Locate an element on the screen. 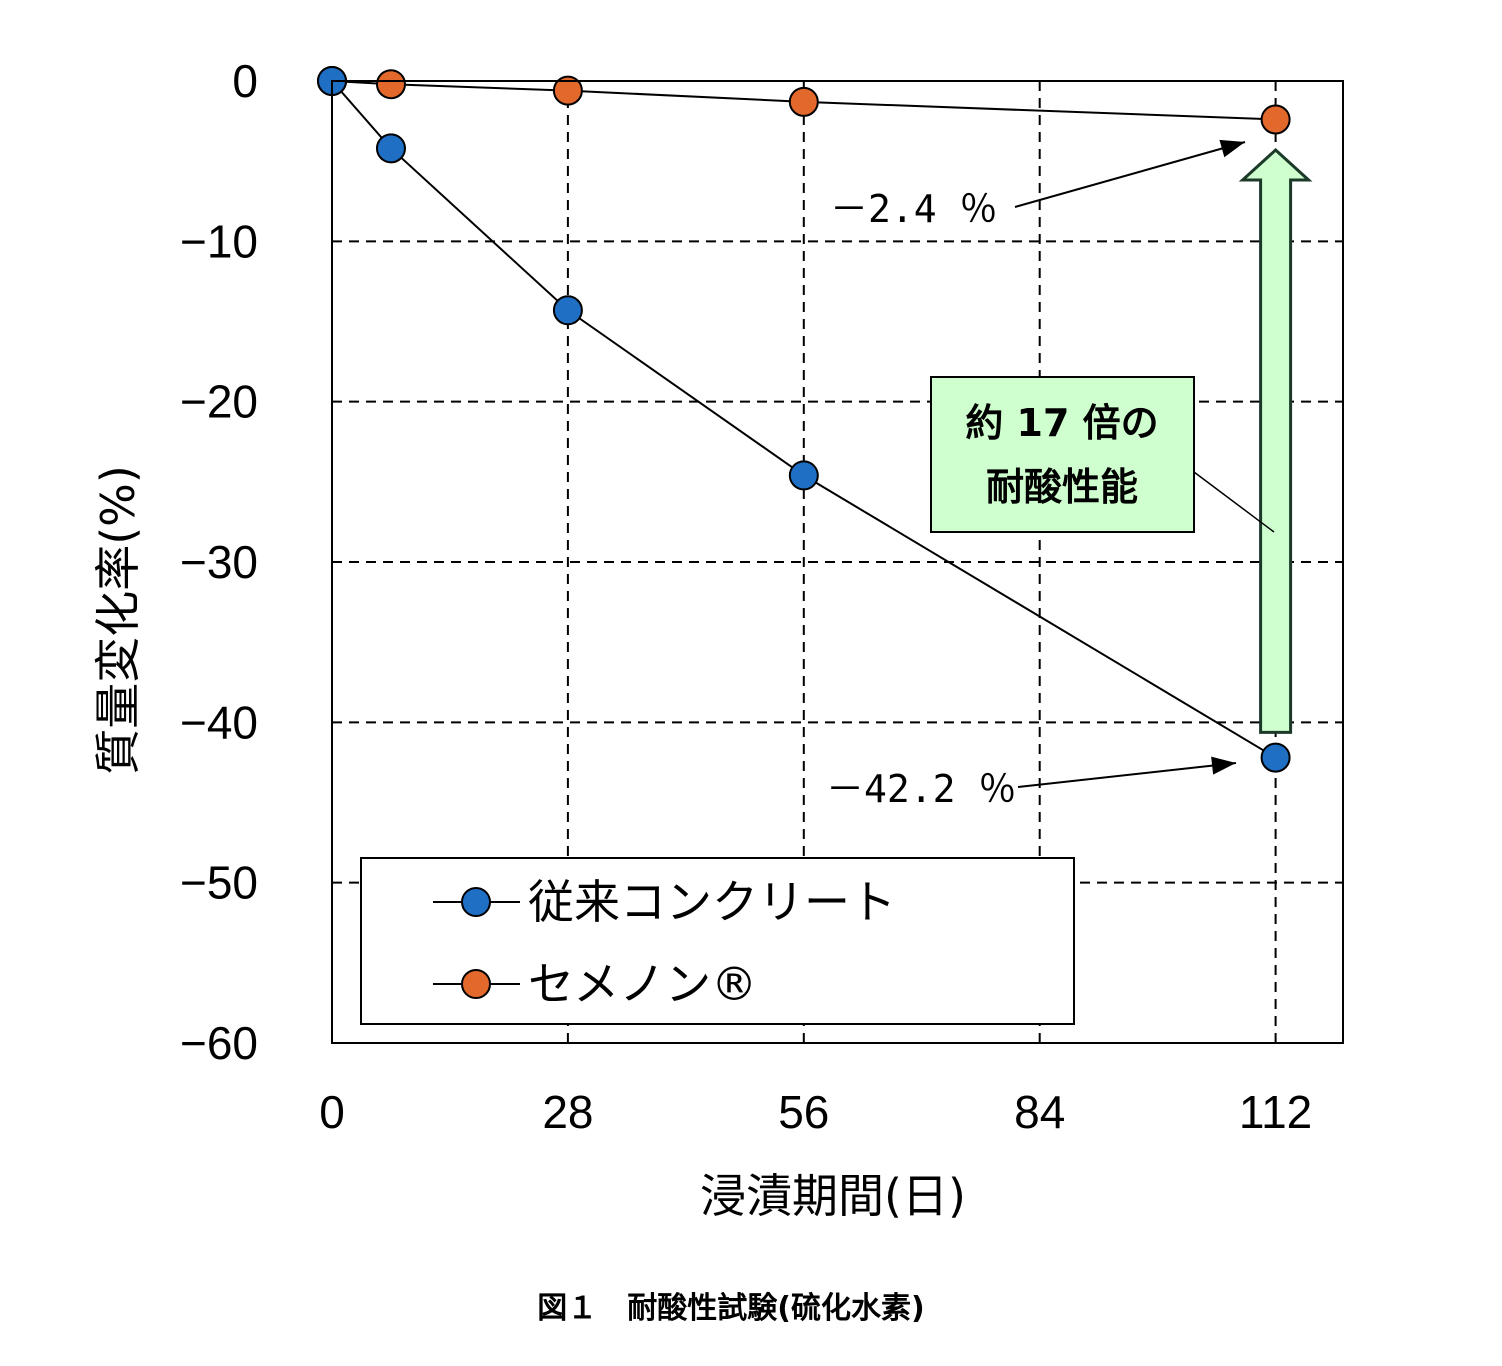  x-tick-labels: 0 28 56 84 112 is located at coordinates (815, 1112).